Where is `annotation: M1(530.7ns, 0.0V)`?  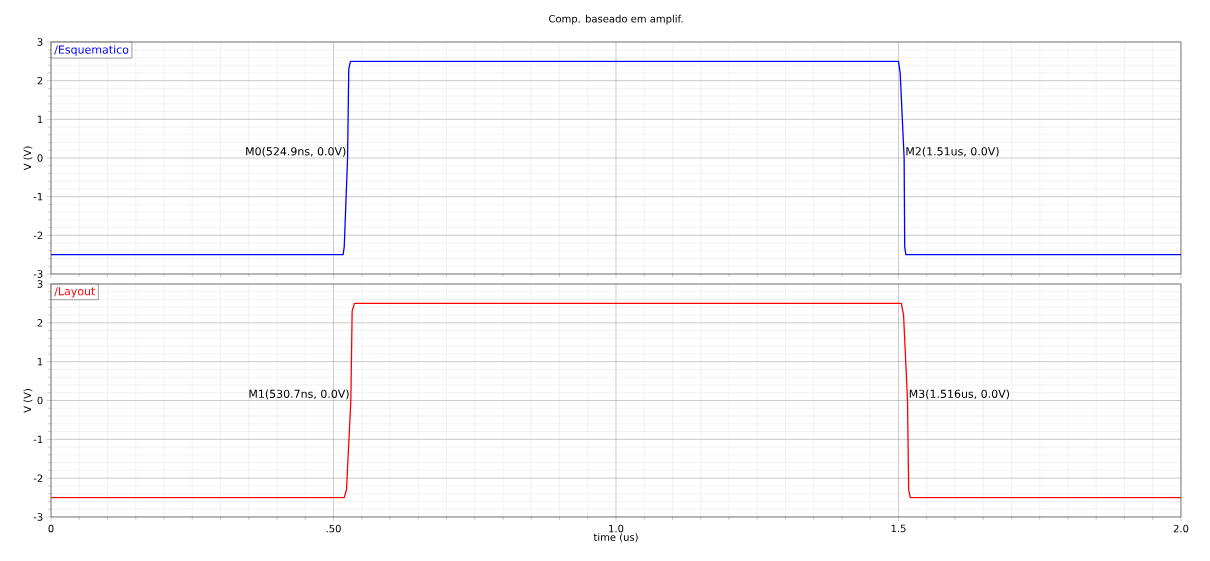 annotation: M1(530.7ns, 0.0V) is located at coordinates (299, 394).